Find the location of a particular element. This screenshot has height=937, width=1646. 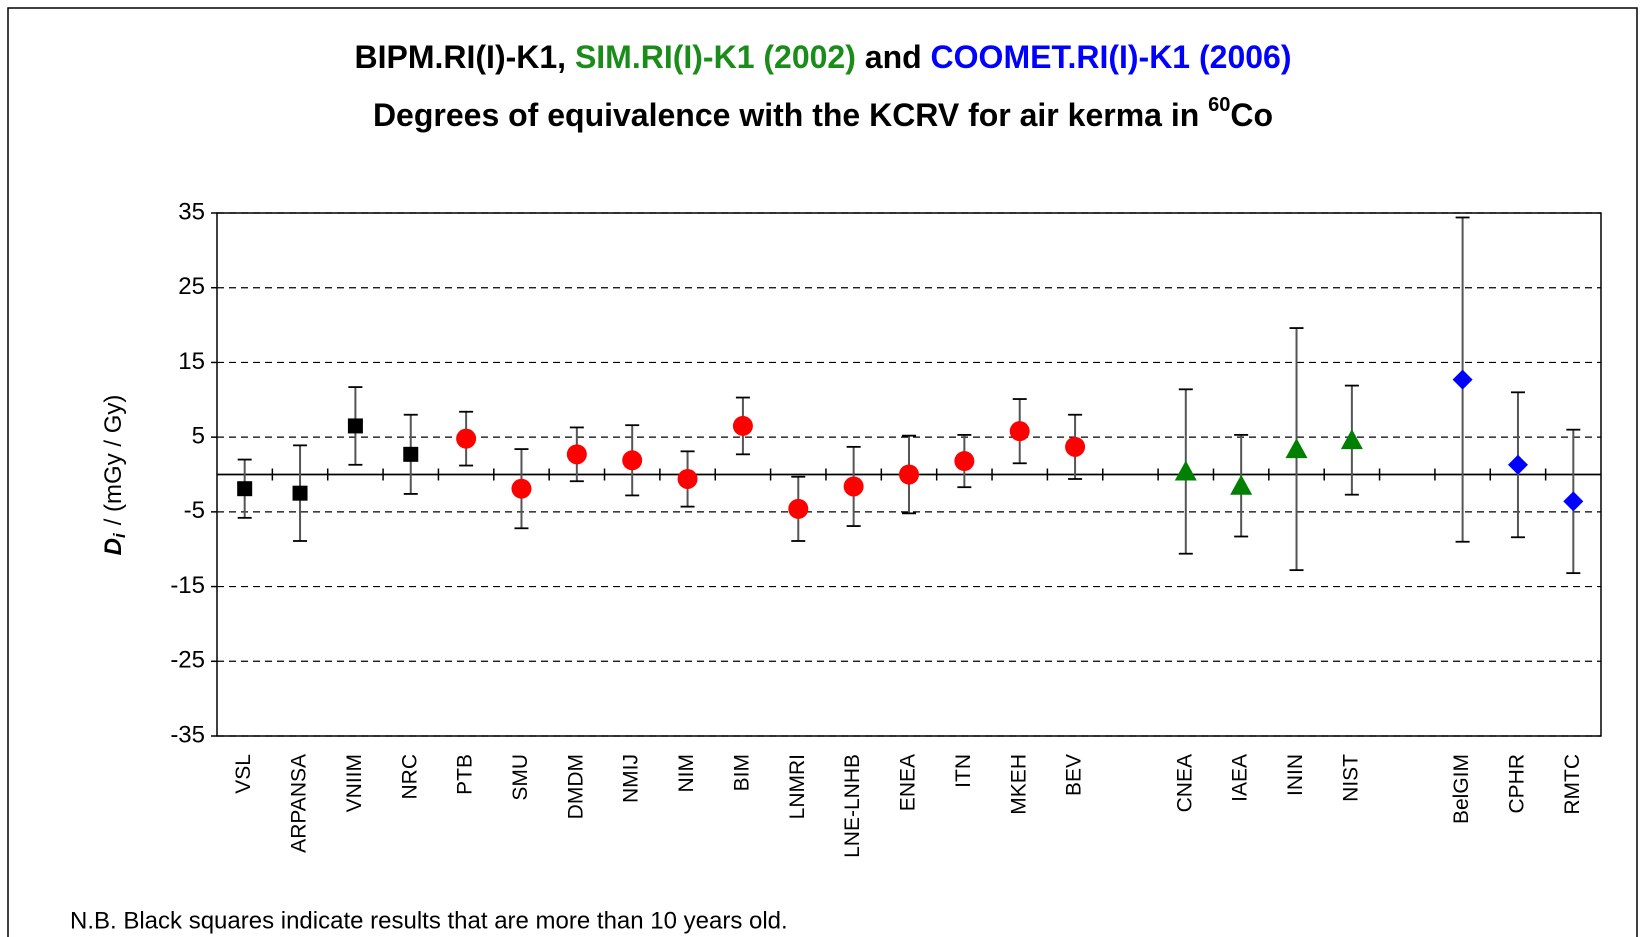

title-segment: SIM.RI(I)-K1 (2002) is located at coordinates (715, 57).